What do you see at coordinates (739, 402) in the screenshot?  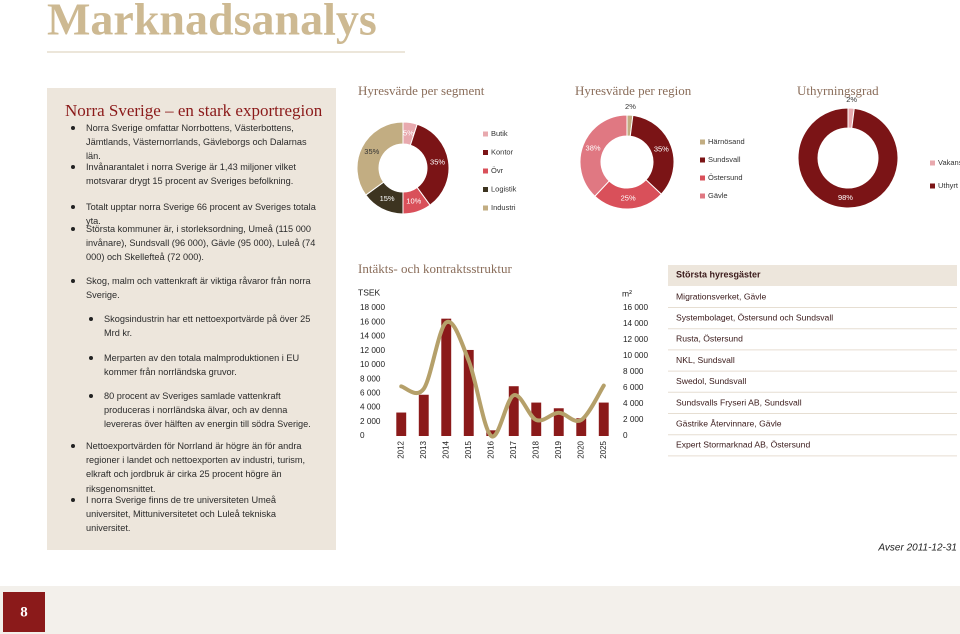 I see `table-row: Sundsvalls Fryseri AB, Sundsvall` at bounding box center [739, 402].